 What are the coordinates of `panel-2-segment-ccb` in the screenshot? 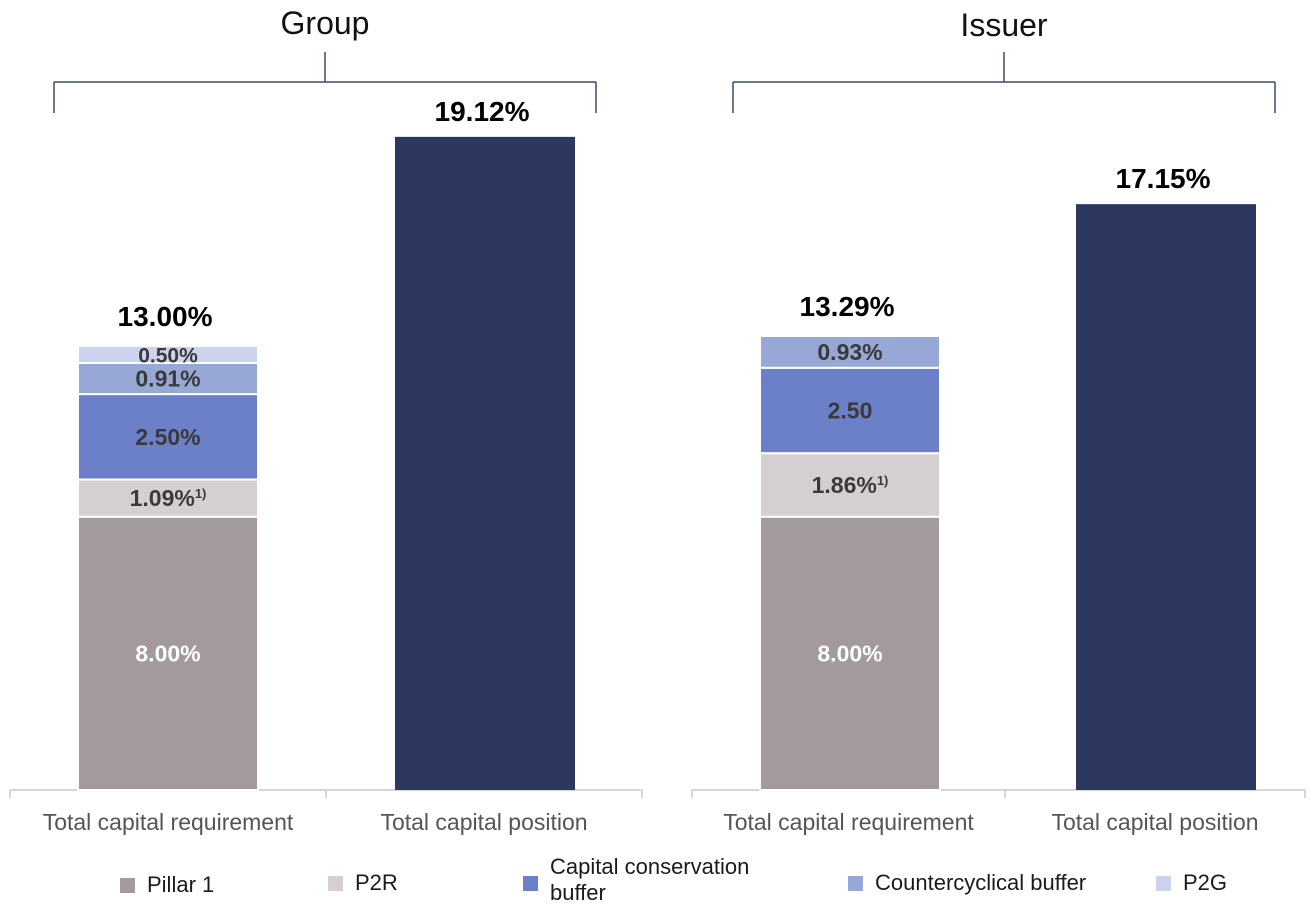 It's located at (850, 410).